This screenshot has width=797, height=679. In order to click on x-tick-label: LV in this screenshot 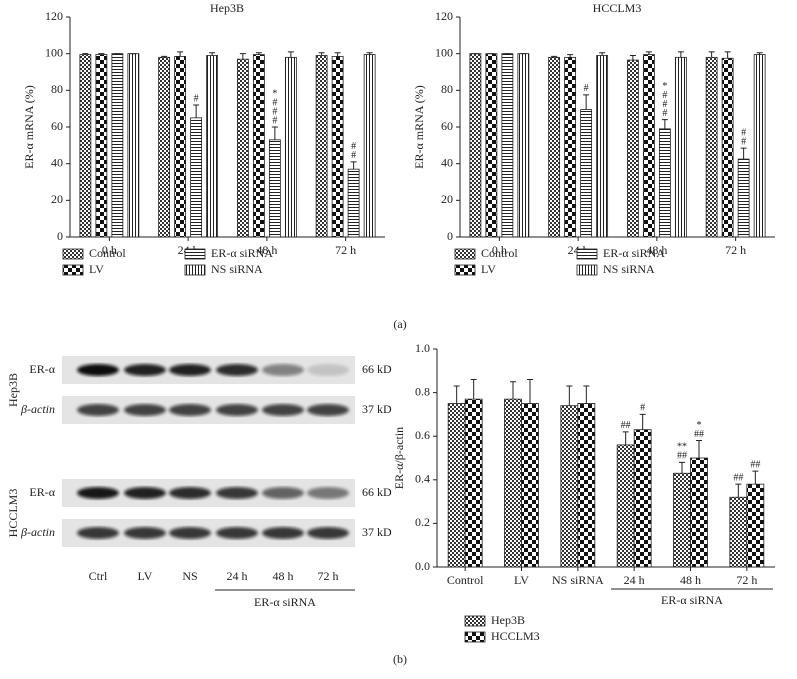, I will do `click(521, 580)`.